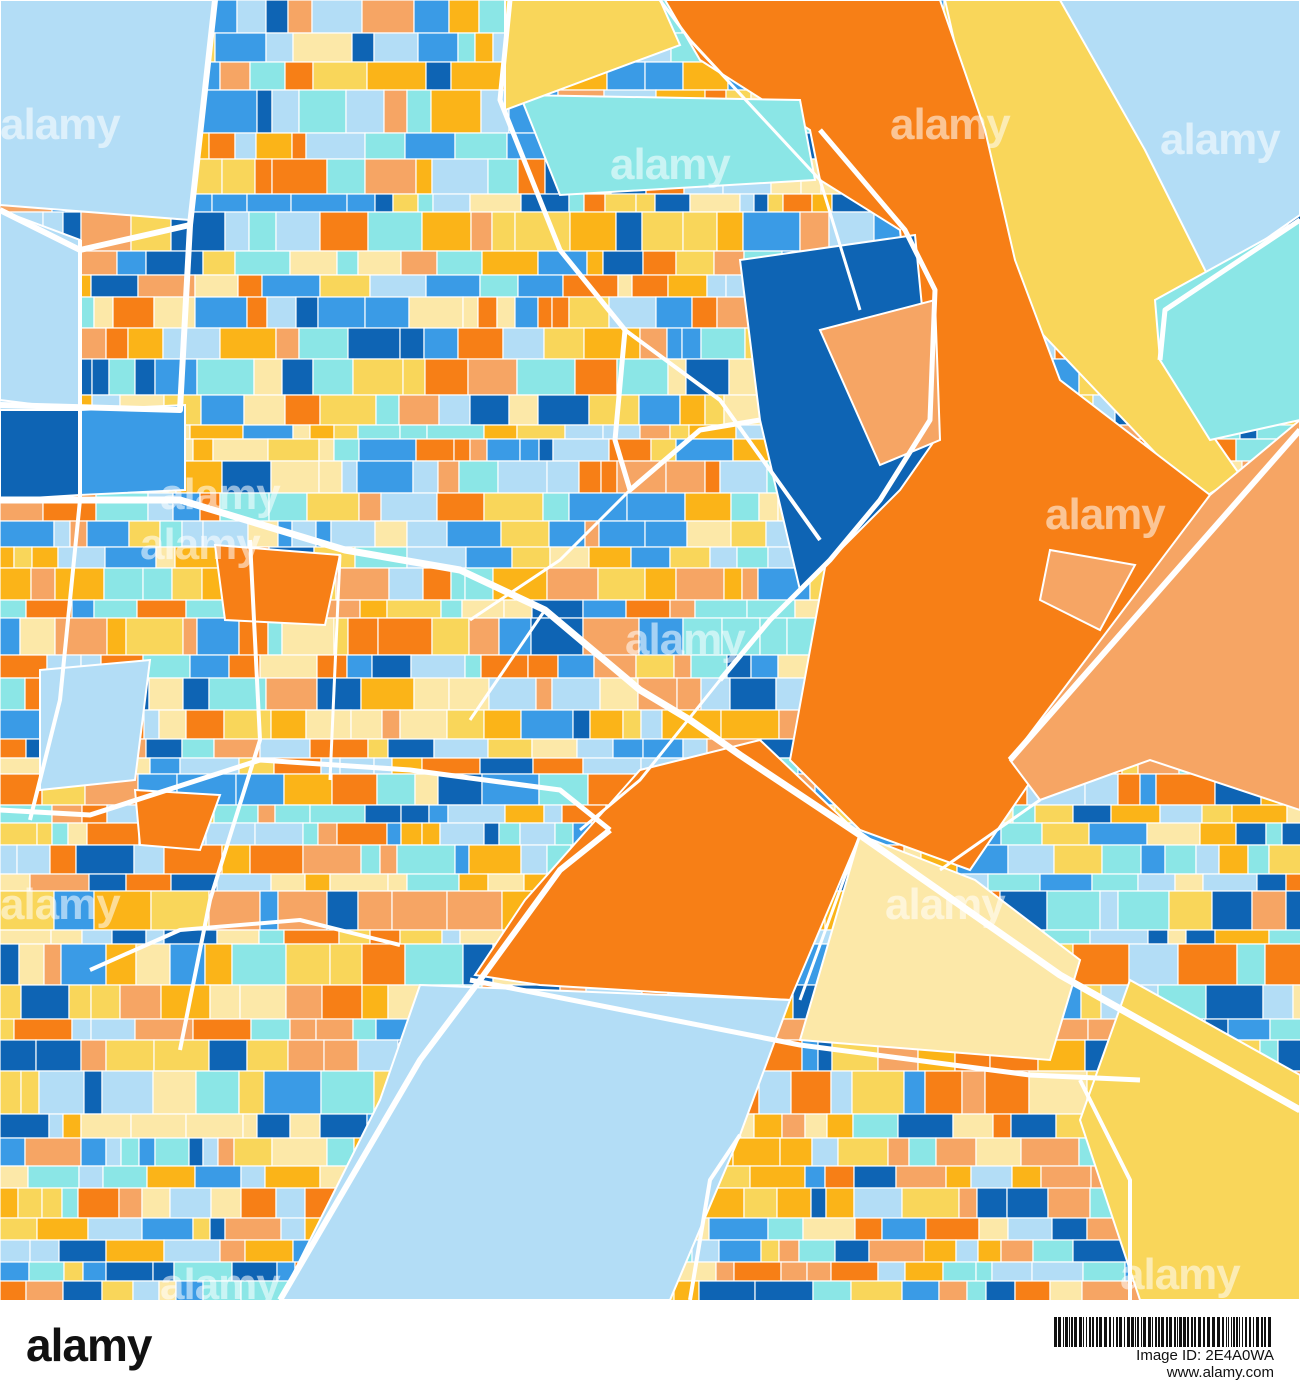 The height and width of the screenshot is (1390, 1300). Describe the element at coordinates (1162, 1332) in the screenshot. I see `barcode-icon` at that location.